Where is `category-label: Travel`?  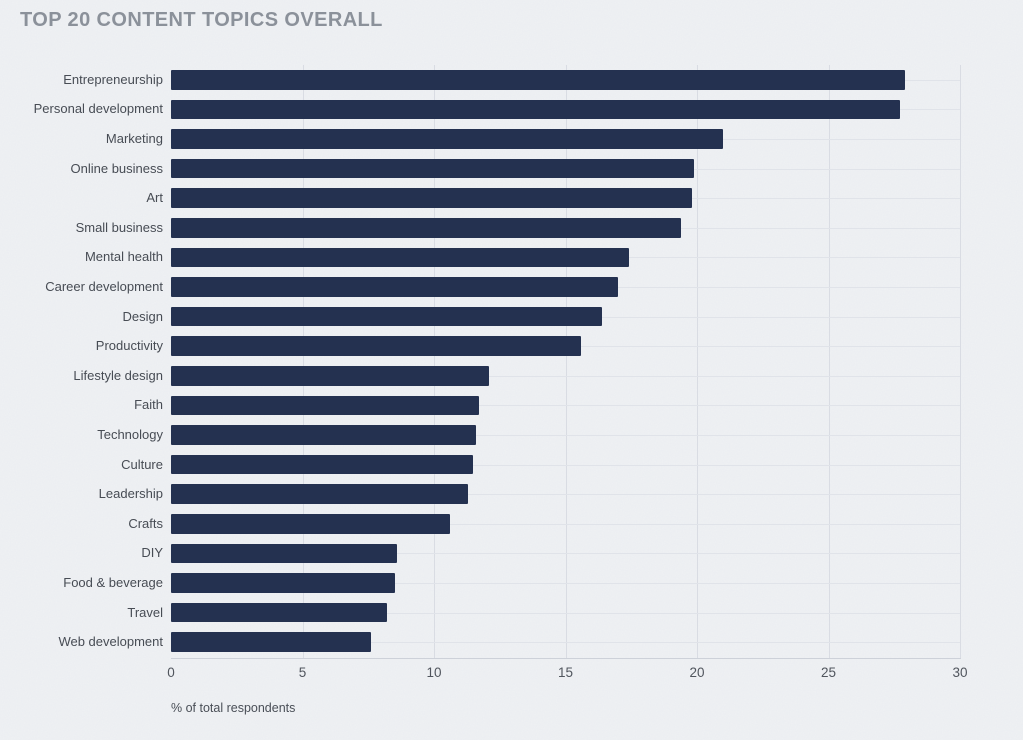 category-label: Travel is located at coordinates (145, 612).